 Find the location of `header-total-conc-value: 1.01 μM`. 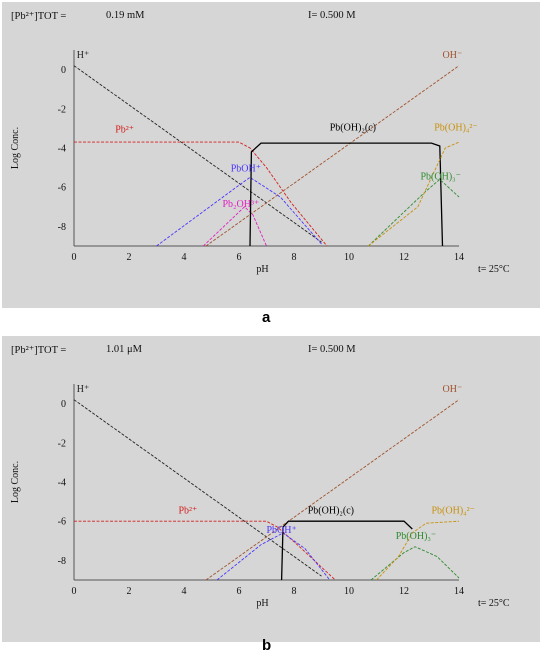

header-total-conc-value: 1.01 μM is located at coordinates (124, 349).